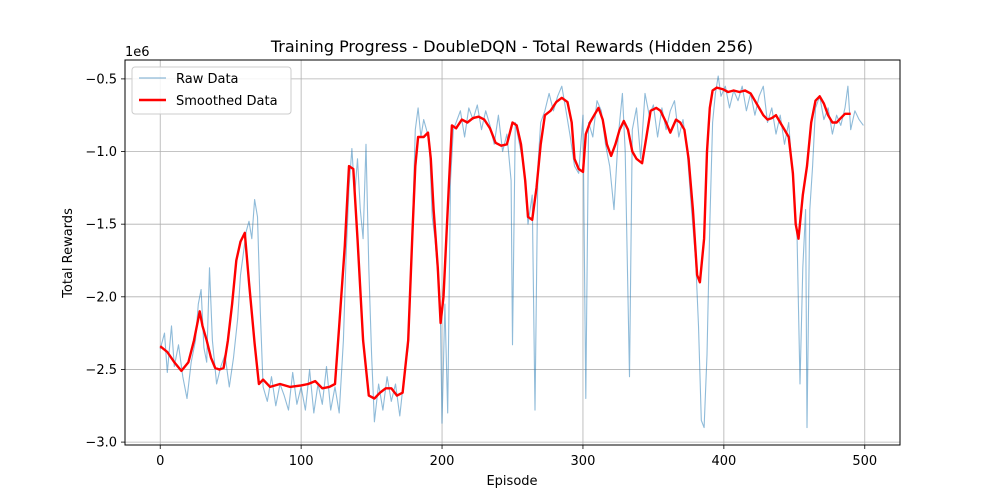  What do you see at coordinates (137, 52) in the screenshot?
I see `y-offset-label: 1e6` at bounding box center [137, 52].